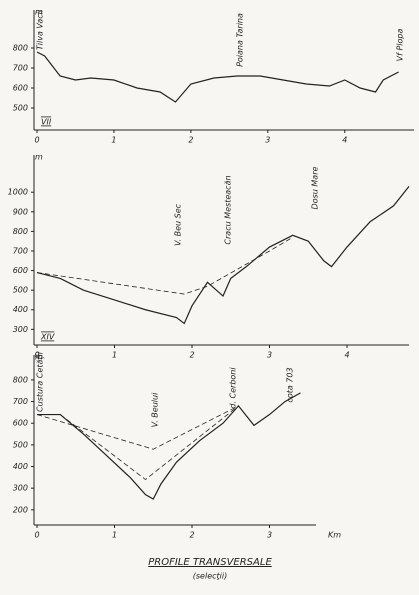  What do you see at coordinates (20, 211) in the screenshot?
I see `y-tick-label: 900` at bounding box center [20, 211].